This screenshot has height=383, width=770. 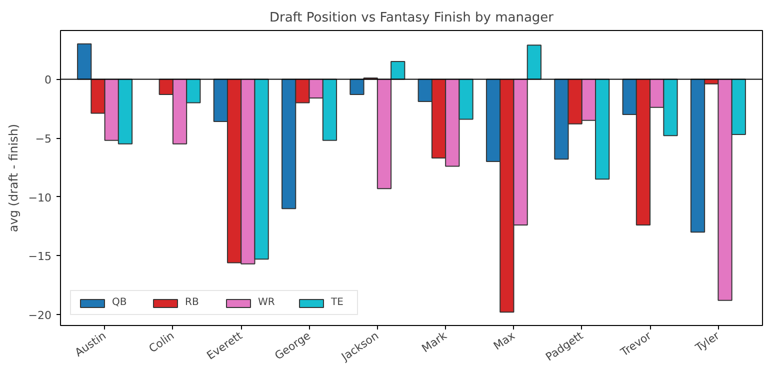 I want to click on chart-title: Draft Position vs Fantasy Finish by manager, so click(x=411, y=18).